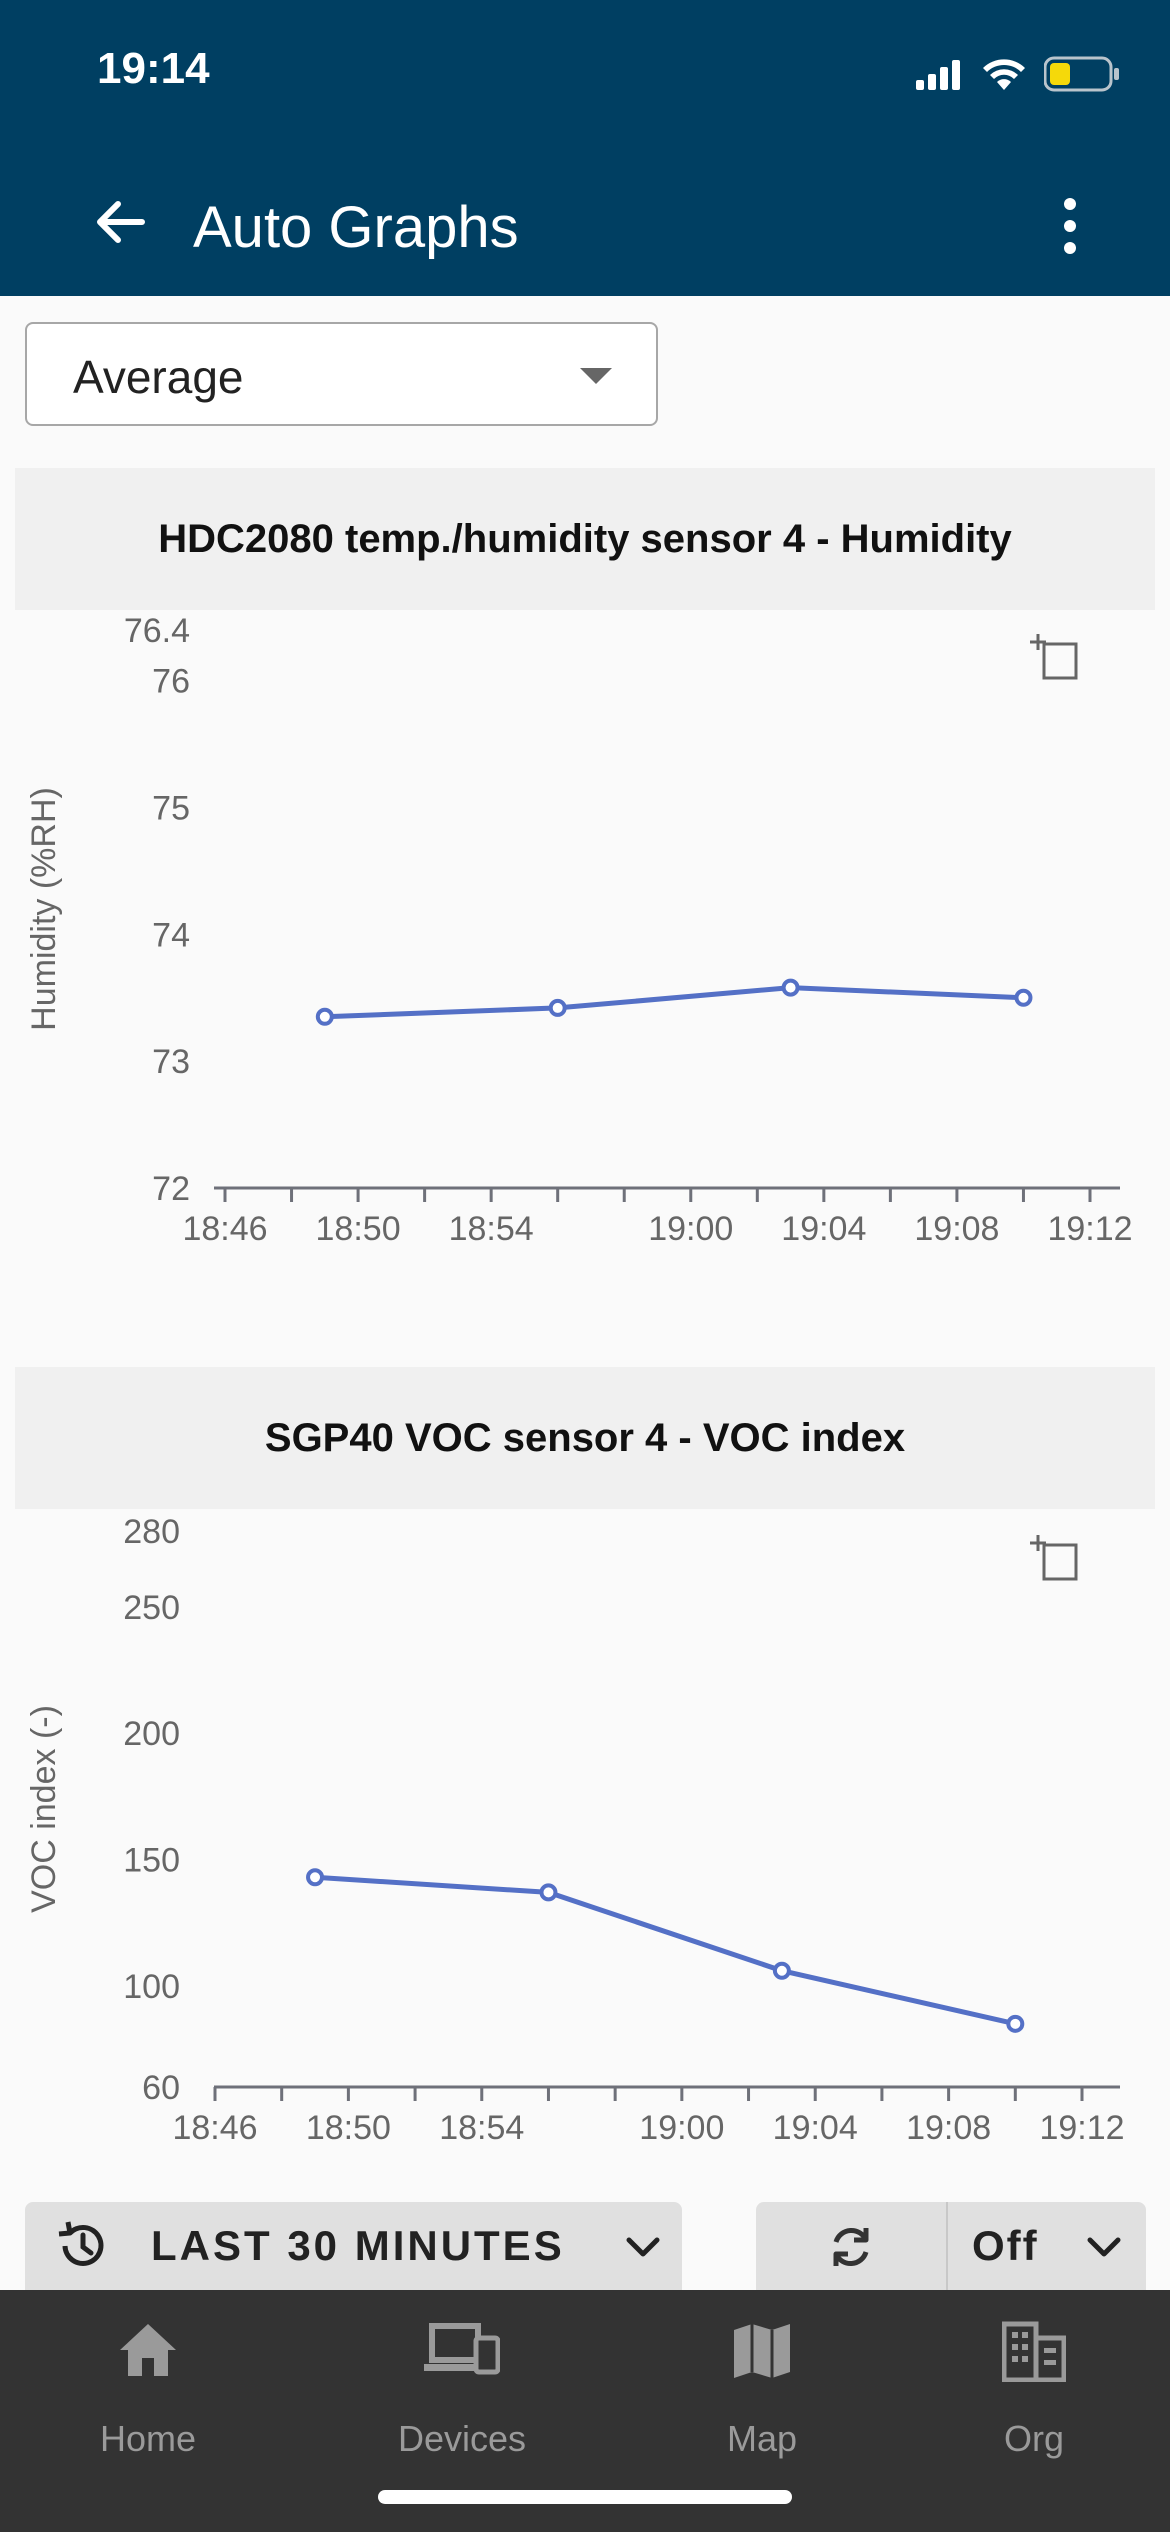 The height and width of the screenshot is (2532, 1170). Describe the element at coordinates (81, 2243) in the screenshot. I see `history-icon` at that location.